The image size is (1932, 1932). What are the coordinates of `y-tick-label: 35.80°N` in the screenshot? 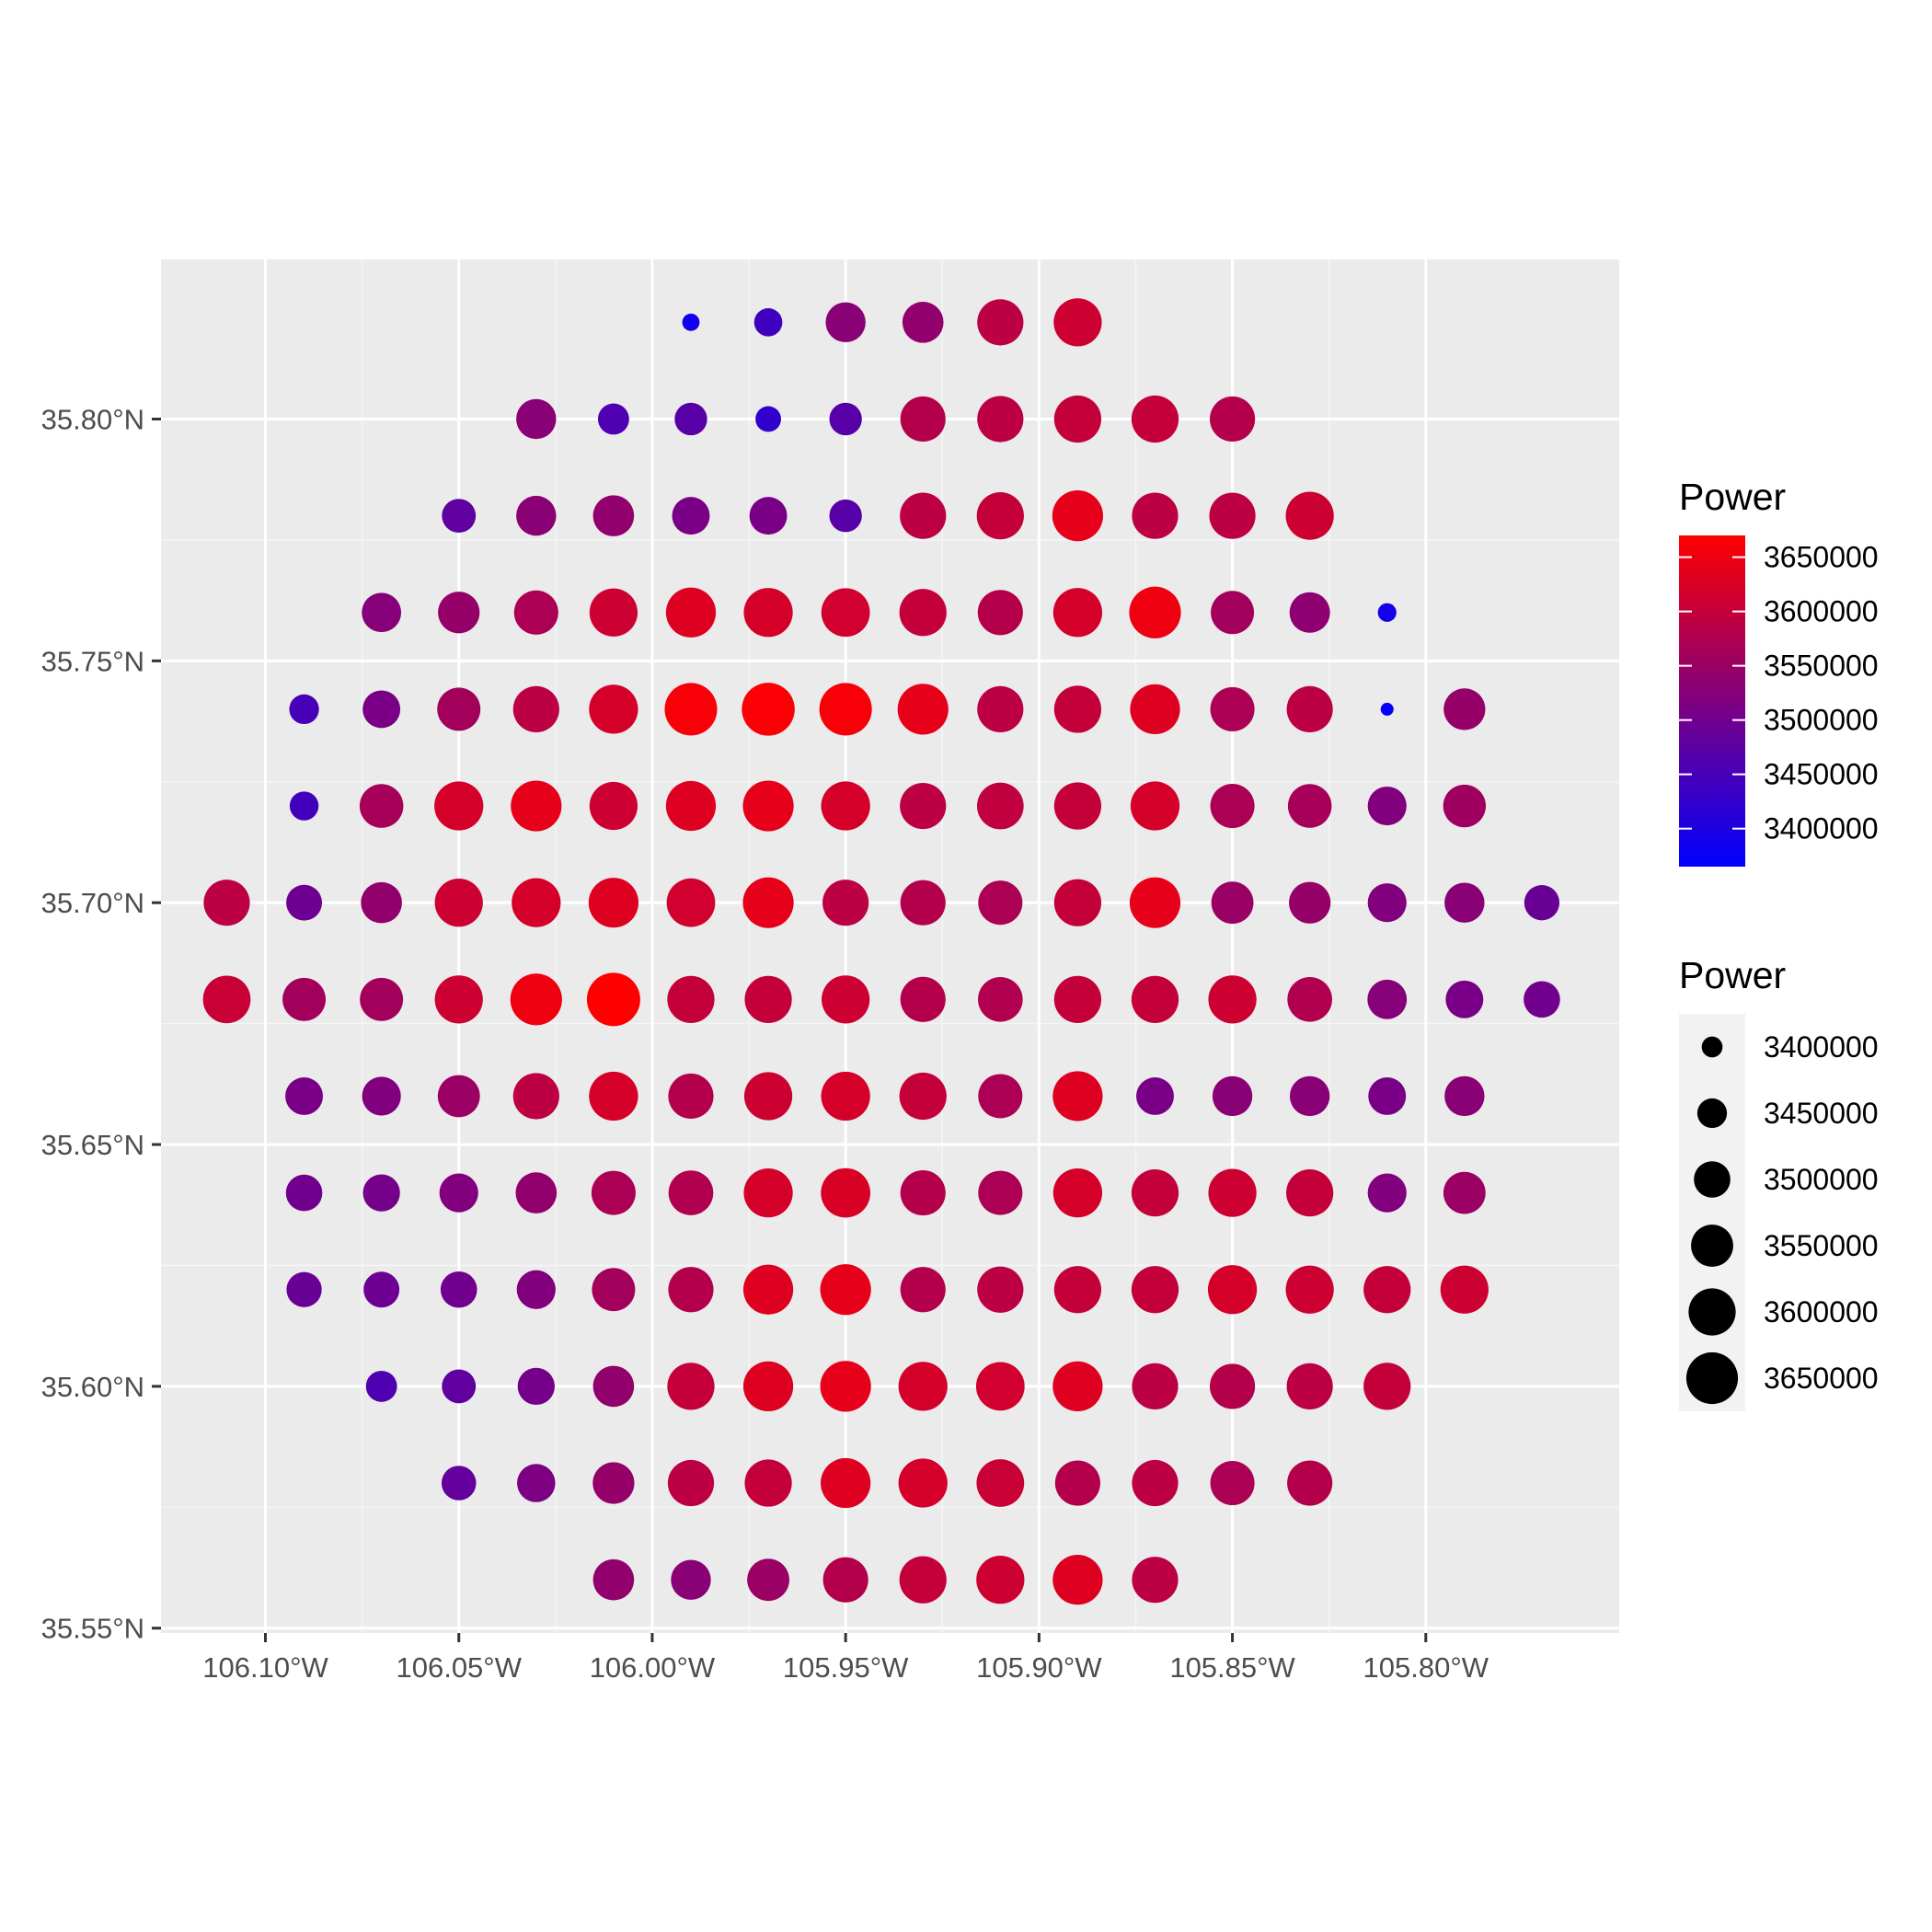 It's located at (92, 419).